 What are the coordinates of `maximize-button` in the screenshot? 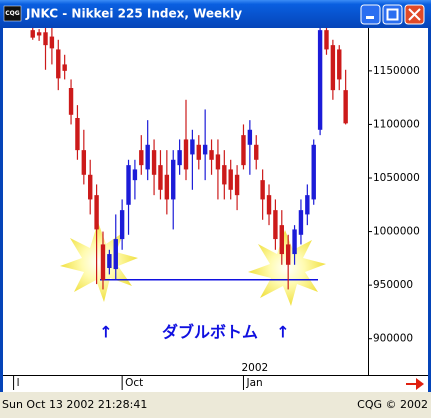 It's located at (392, 14).